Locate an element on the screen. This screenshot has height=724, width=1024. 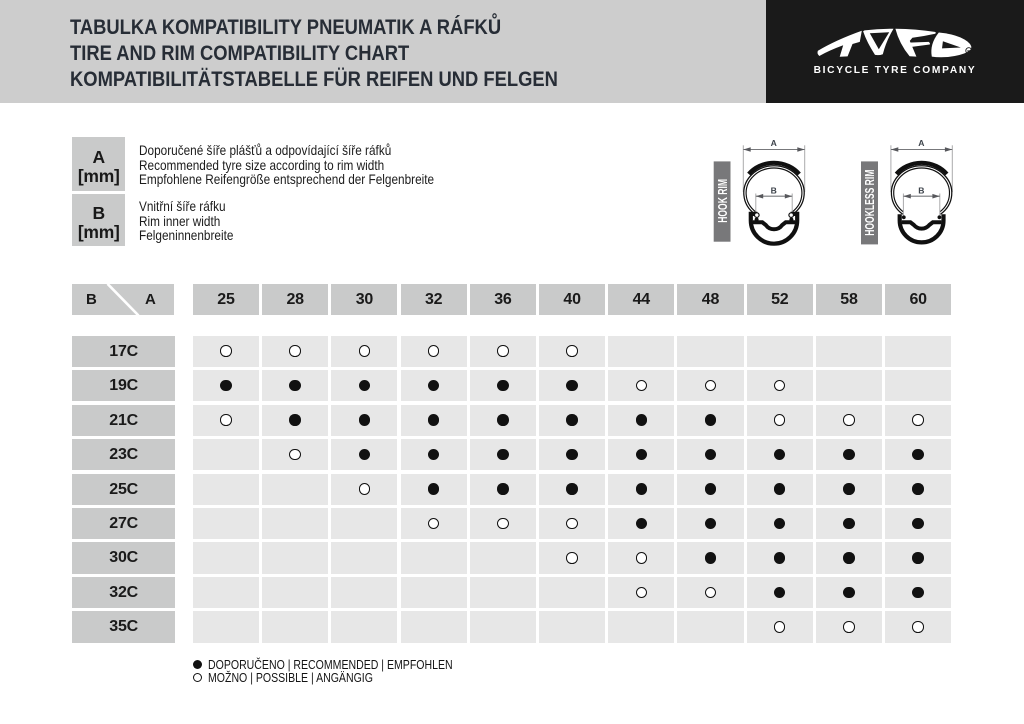
svg-text: R is located at coordinates (969, 51).